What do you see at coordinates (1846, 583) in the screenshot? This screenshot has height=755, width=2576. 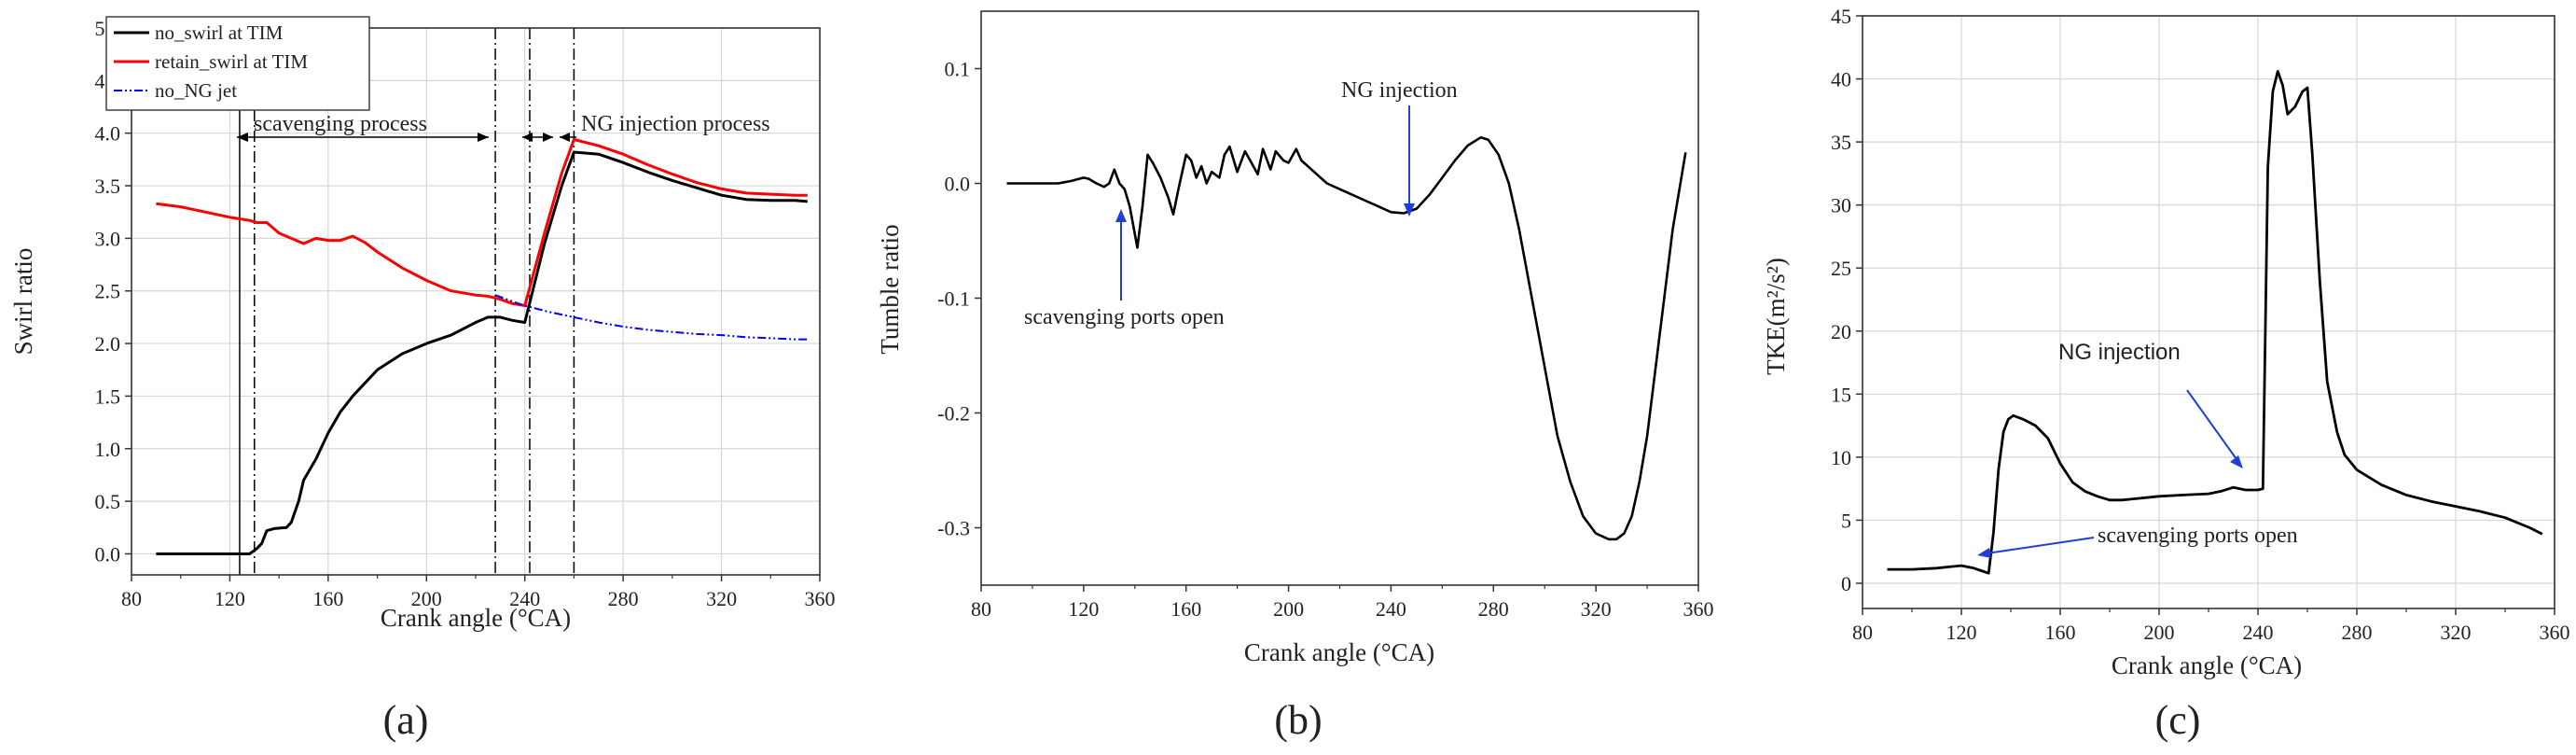 I see `y-tick-label: 0` at bounding box center [1846, 583].